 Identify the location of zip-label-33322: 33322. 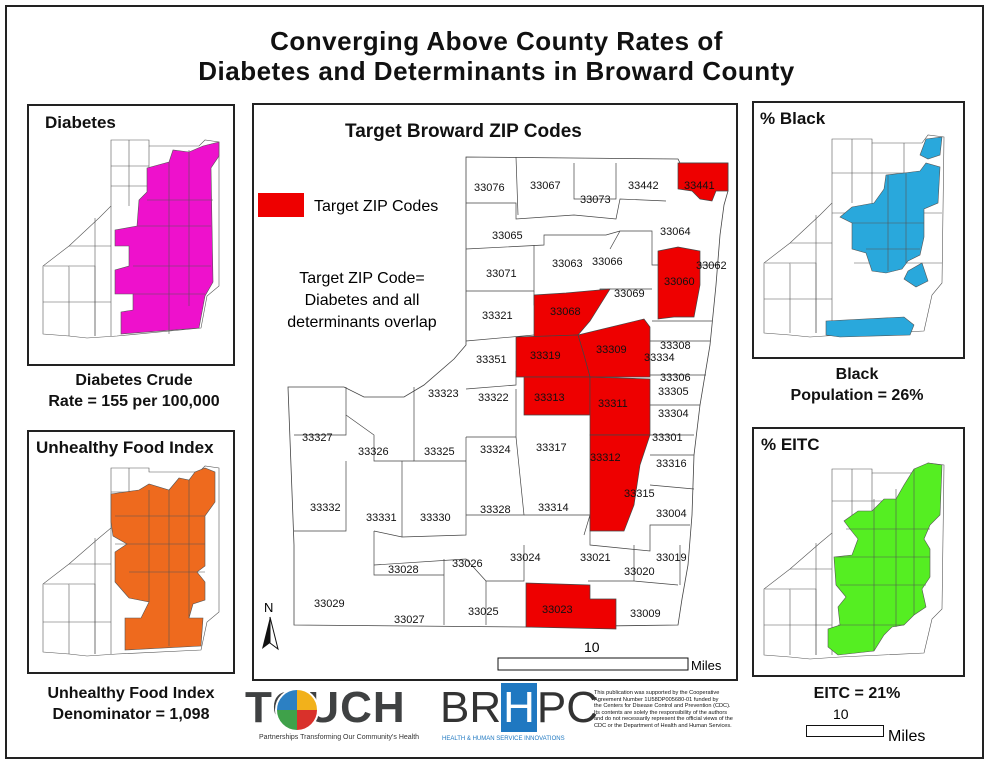
(493, 398).